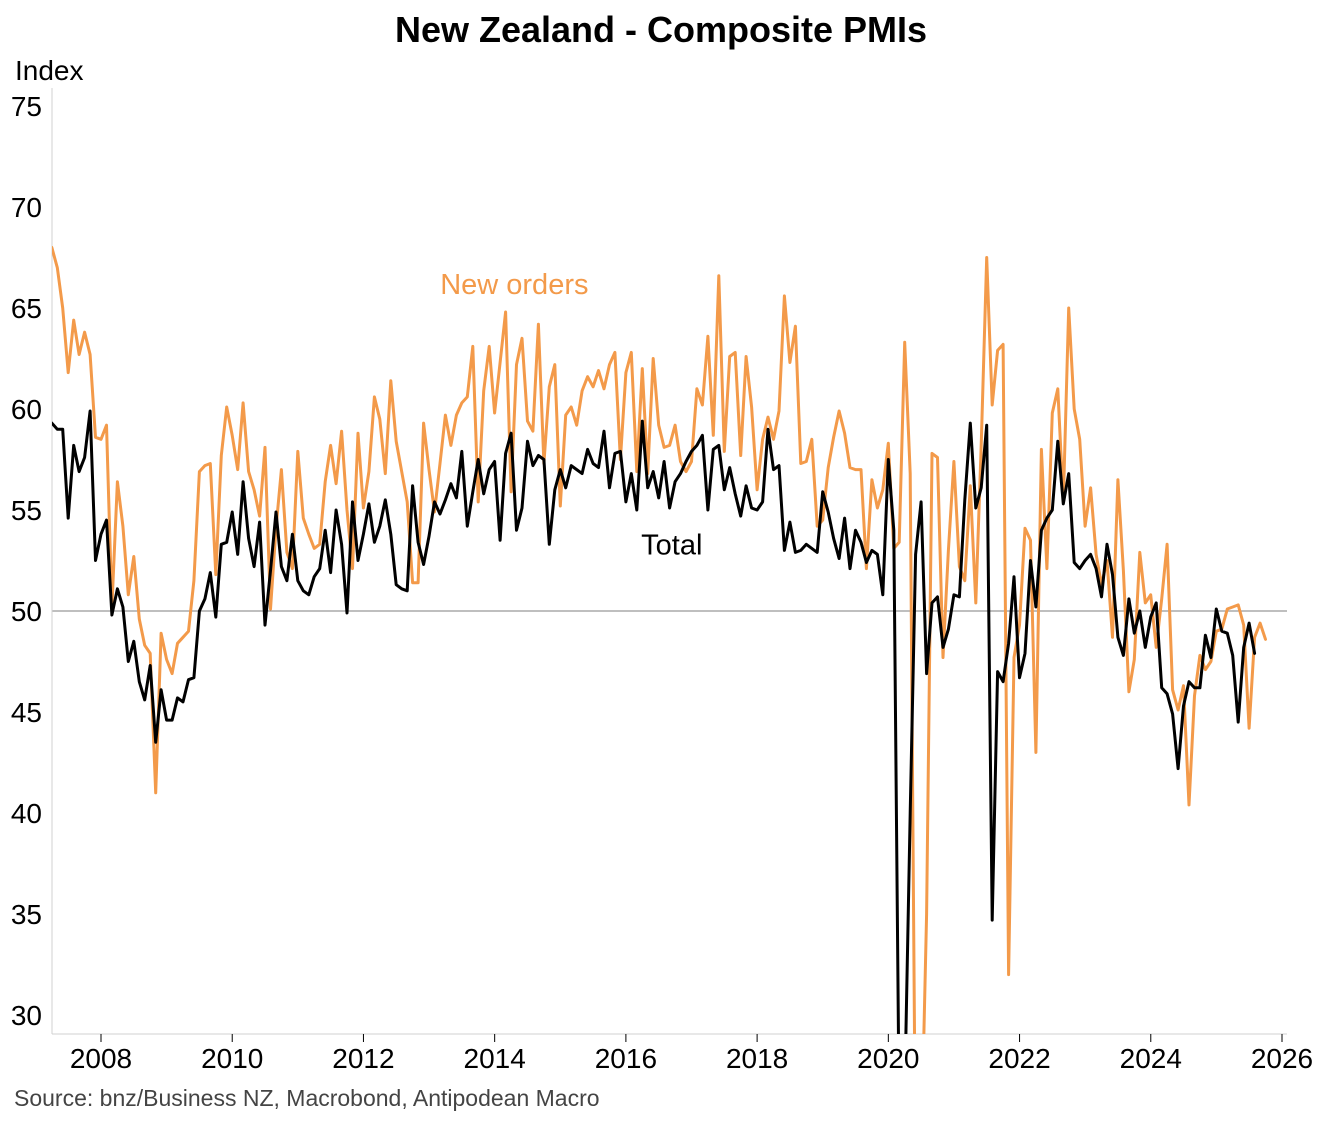 This screenshot has height=1122, width=1323. Describe the element at coordinates (26, 308) in the screenshot. I see `y-tick-label: 65` at that location.